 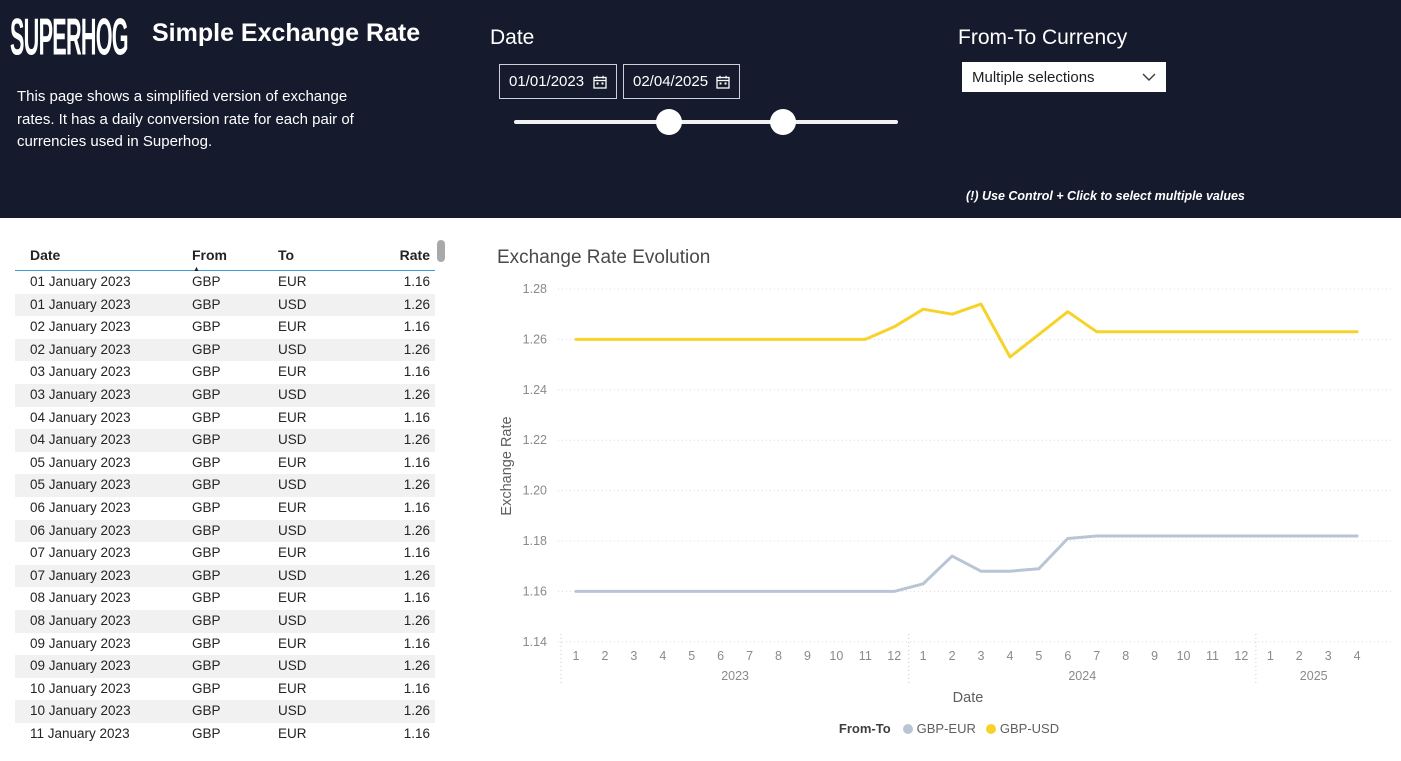 What do you see at coordinates (735, 676) in the screenshot?
I see `year-label: 2023` at bounding box center [735, 676].